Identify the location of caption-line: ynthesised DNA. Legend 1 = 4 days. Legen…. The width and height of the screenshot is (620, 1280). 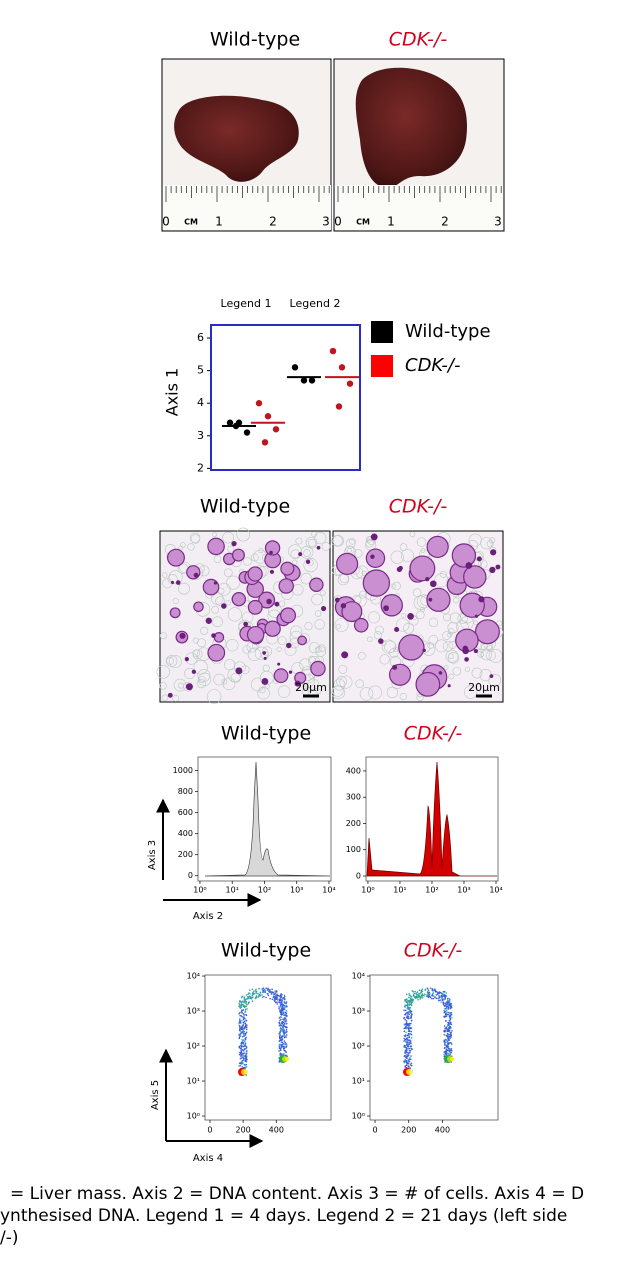
(283, 1216).